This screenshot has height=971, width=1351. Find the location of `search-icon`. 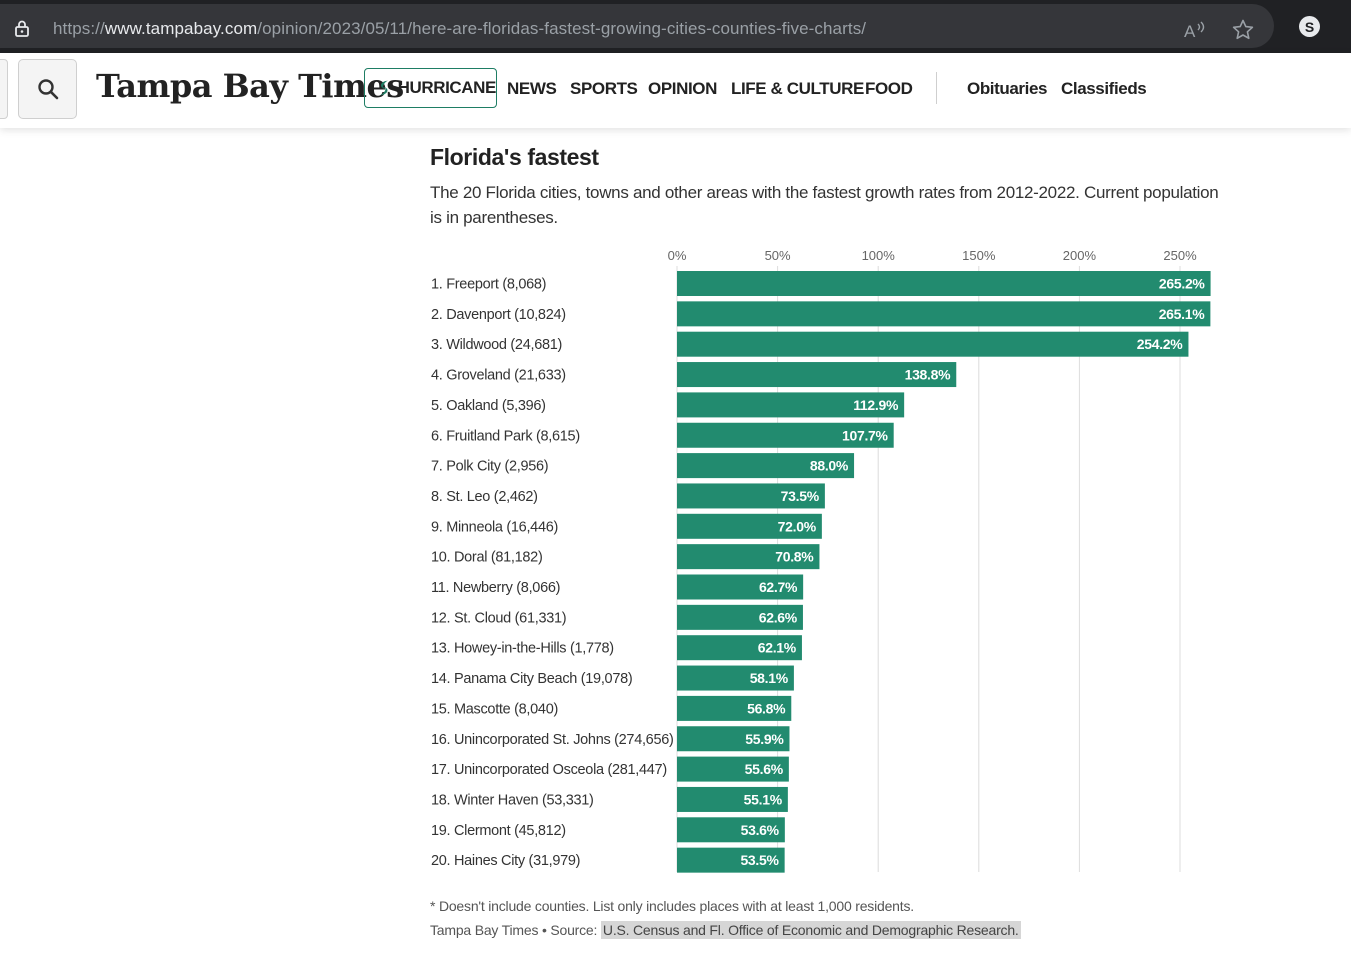

search-icon is located at coordinates (47, 89).